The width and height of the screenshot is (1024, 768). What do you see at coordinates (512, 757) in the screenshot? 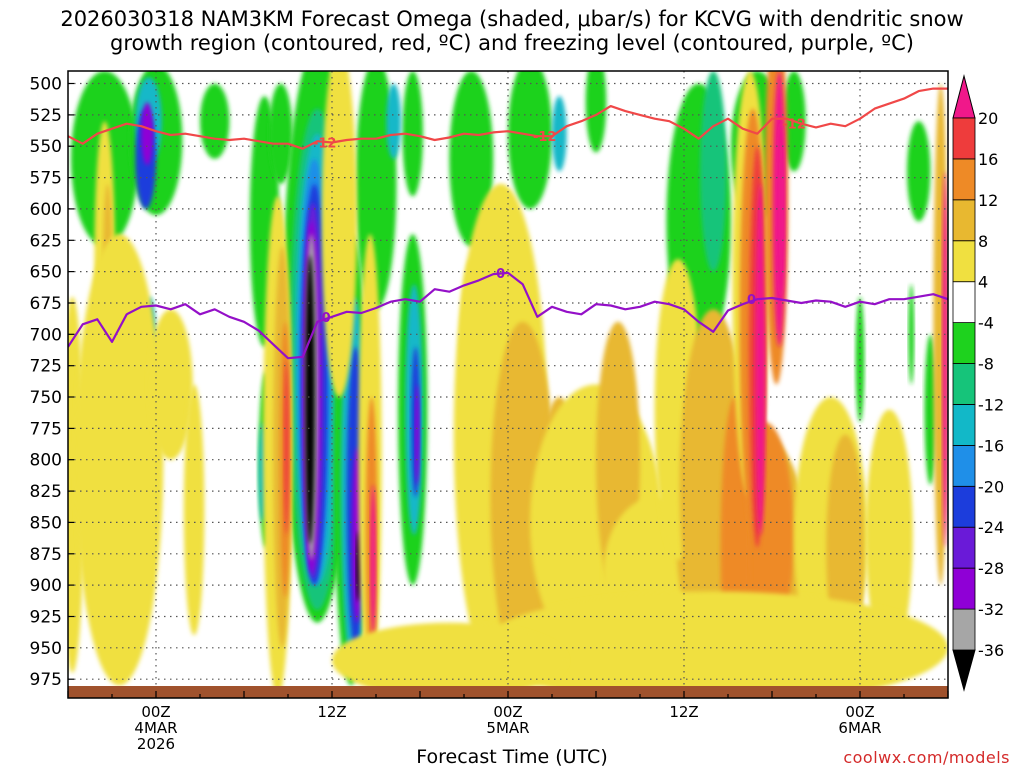
I see `x-axis-title: Forecast Time (UTC)` at bounding box center [512, 757].